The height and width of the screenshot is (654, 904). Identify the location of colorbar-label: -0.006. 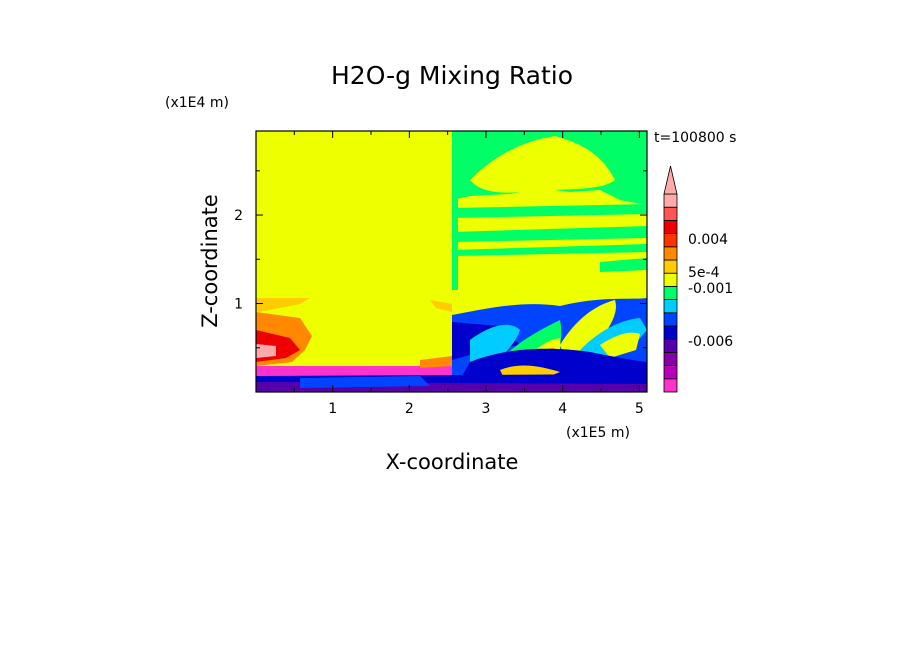
(710, 342).